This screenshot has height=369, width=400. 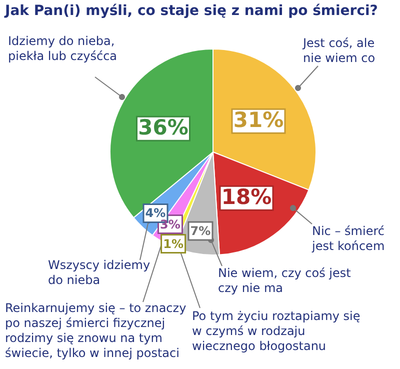 What do you see at coordinates (95, 330) in the screenshot?
I see `slice-label: Reinkarnujemy się – to znaczy po naszej śmierci fizycznej rodzimy się znowu na tym świecie, tylko w innej postaci` at bounding box center [95, 330].